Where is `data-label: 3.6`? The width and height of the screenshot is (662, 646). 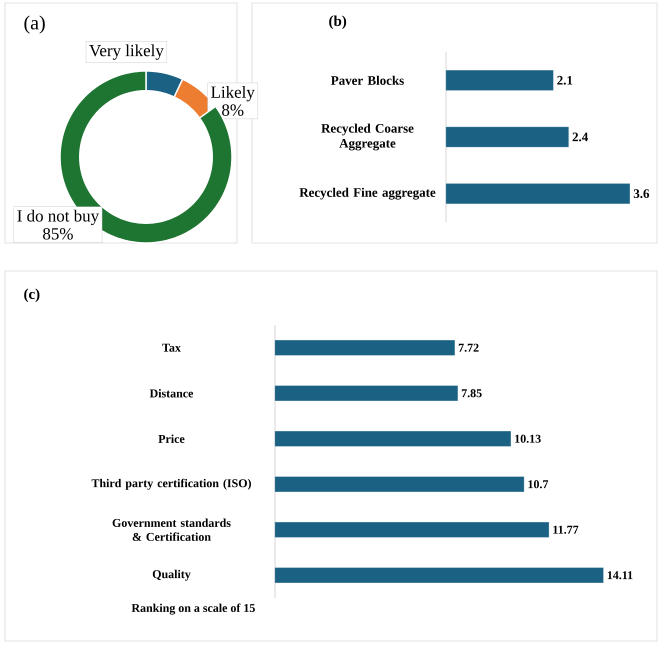
data-label: 3.6 is located at coordinates (642, 193).